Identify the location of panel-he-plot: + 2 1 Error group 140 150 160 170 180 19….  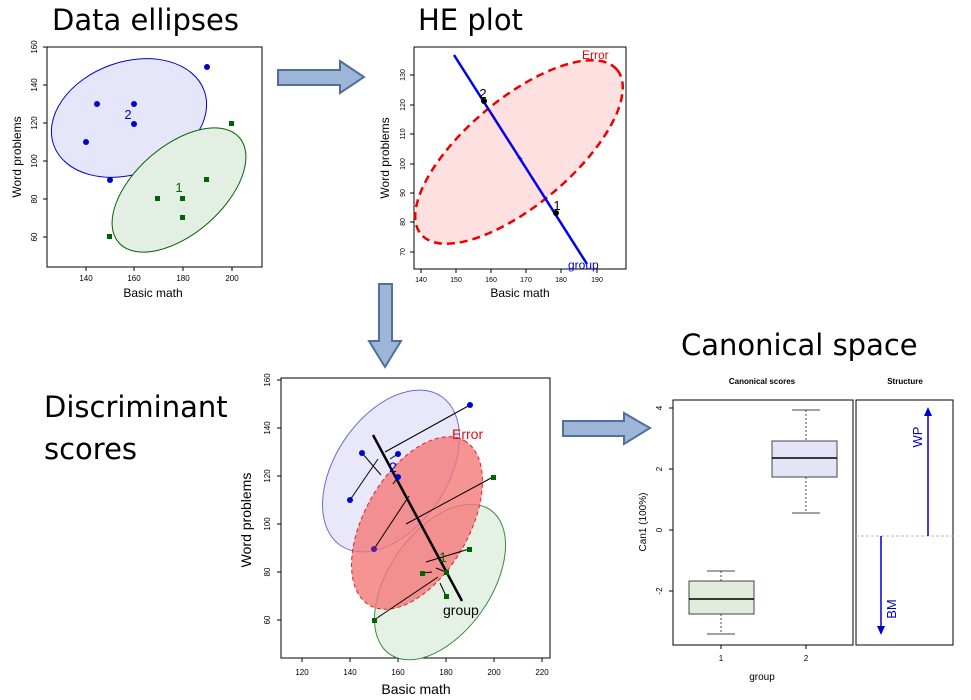
(502, 173).